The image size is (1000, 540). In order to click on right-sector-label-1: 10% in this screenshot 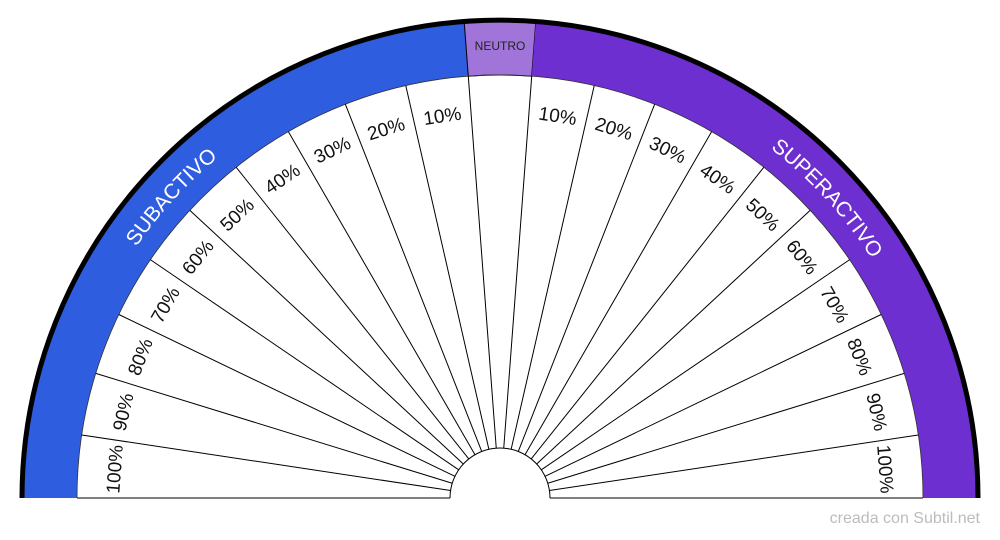, I will do `click(557, 117)`.